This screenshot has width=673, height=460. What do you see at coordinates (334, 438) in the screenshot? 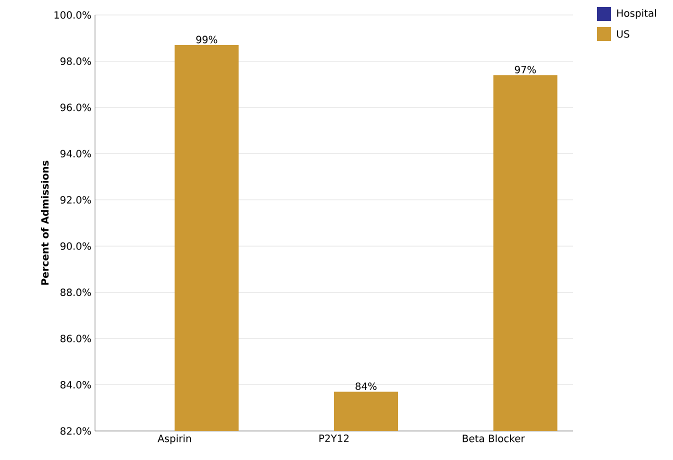
I see `x-tick-label: P2Y12` at bounding box center [334, 438].